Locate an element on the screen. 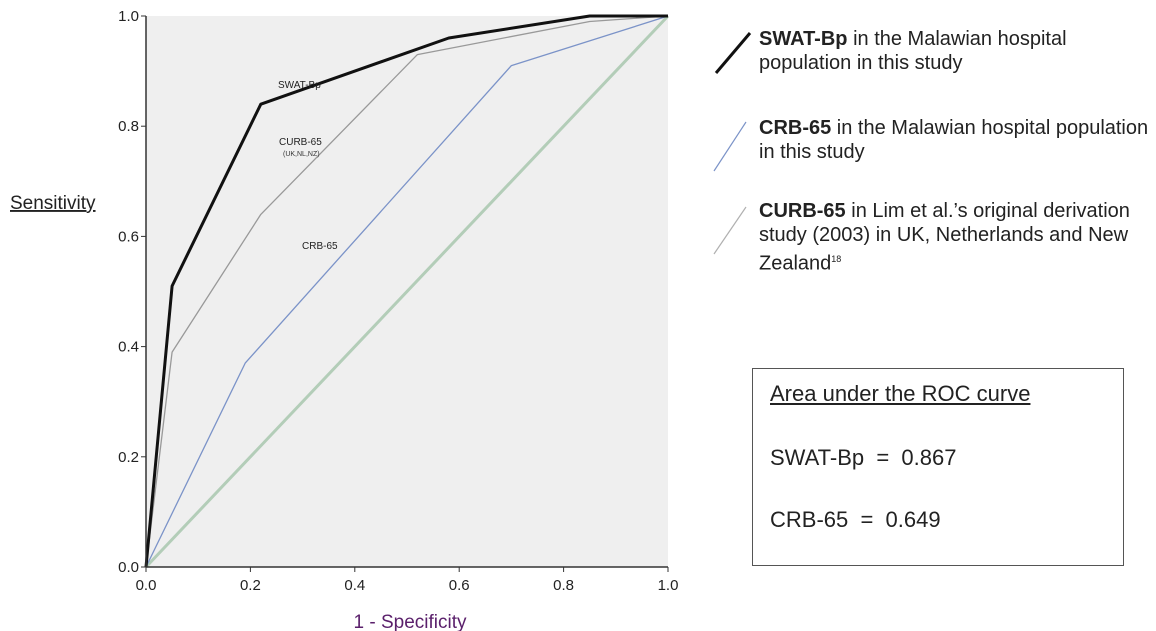 Image resolution: width=1156 pixels, height=631 pixels. legend-swatch-swat-bp is located at coordinates (733, 53).